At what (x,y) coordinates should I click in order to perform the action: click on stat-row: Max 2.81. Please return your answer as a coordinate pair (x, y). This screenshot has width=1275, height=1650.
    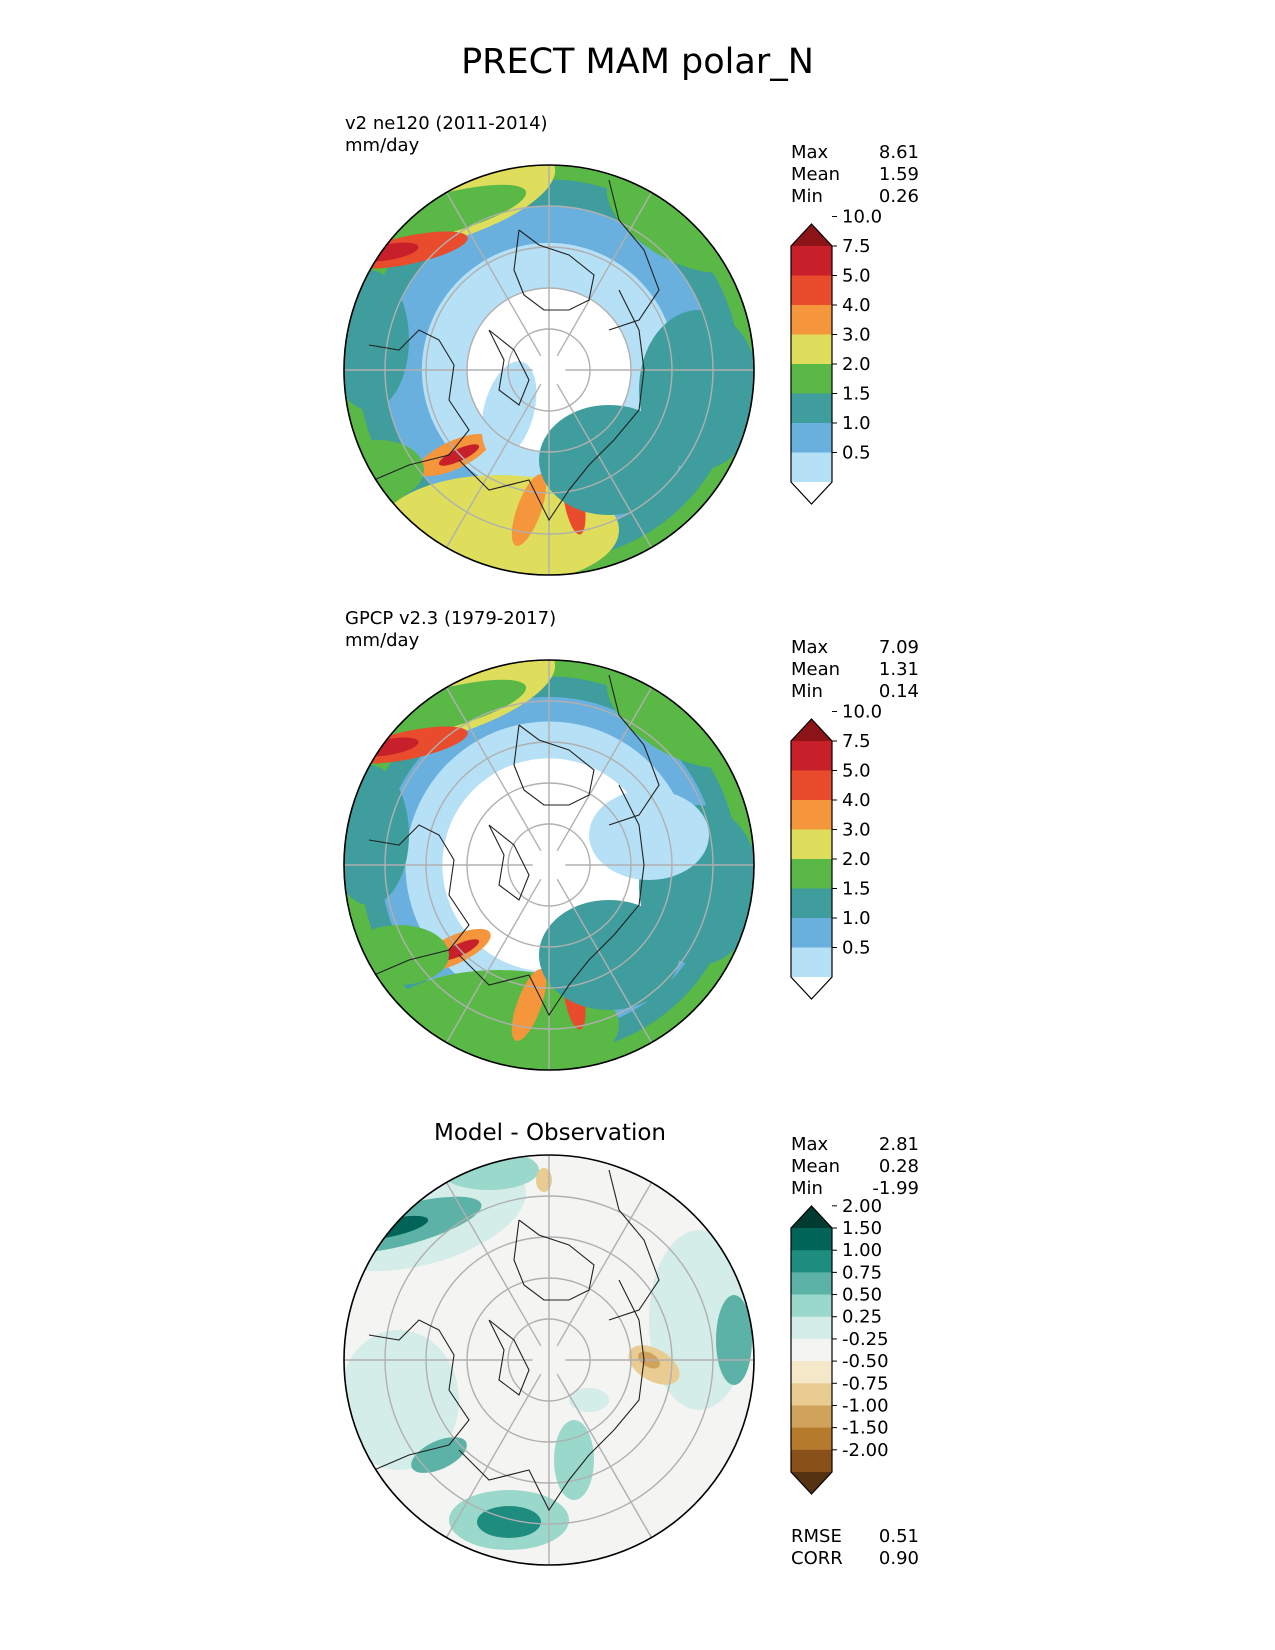
    Looking at the image, I should click on (855, 1145).